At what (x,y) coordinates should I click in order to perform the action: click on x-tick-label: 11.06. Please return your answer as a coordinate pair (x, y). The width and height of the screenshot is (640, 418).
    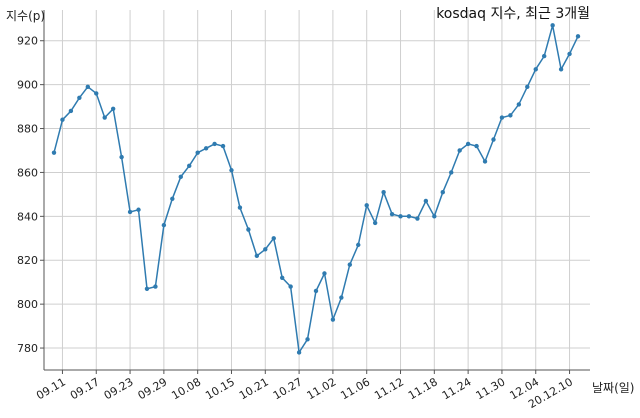
    Looking at the image, I should click on (355, 388).